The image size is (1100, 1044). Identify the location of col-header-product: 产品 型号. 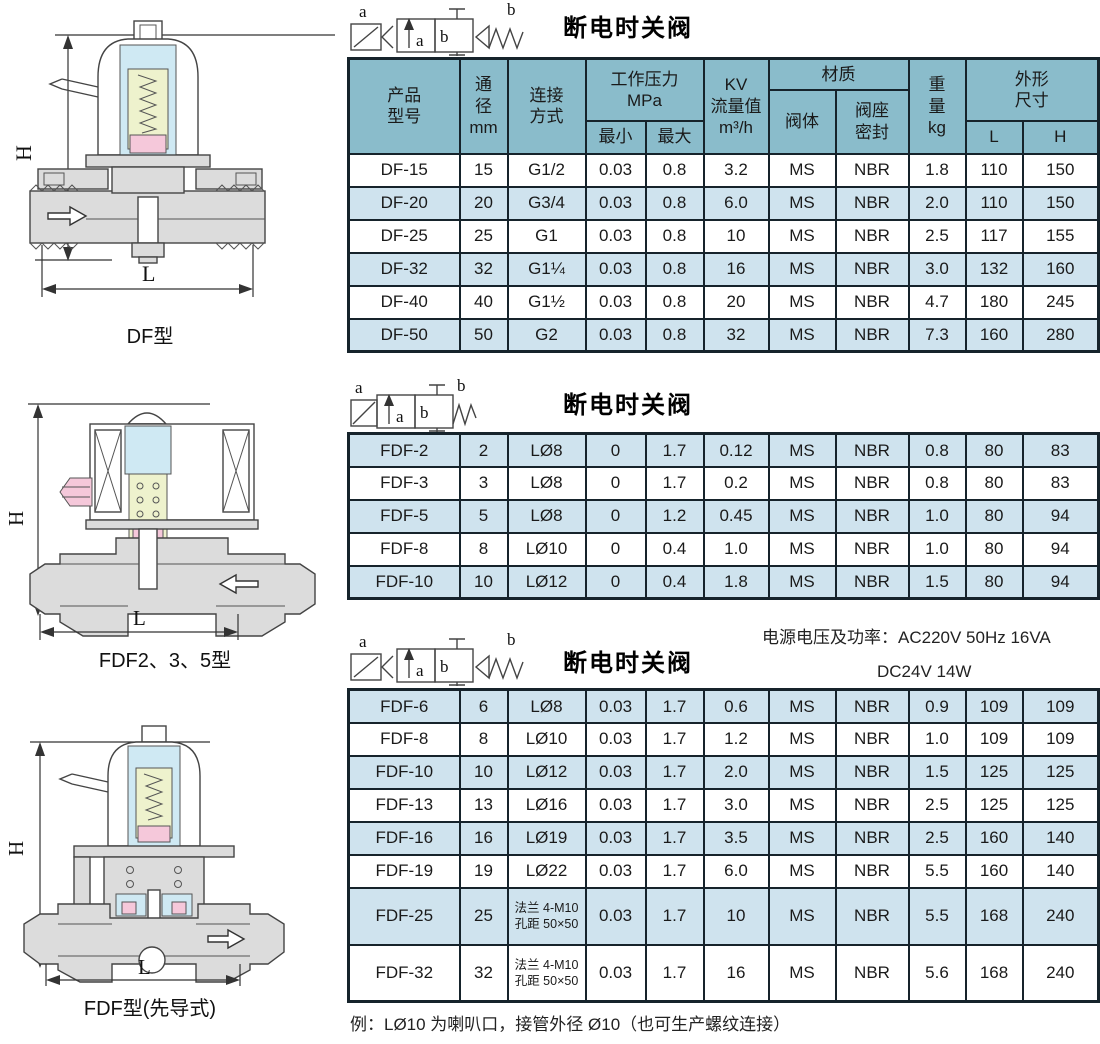
(404, 106).